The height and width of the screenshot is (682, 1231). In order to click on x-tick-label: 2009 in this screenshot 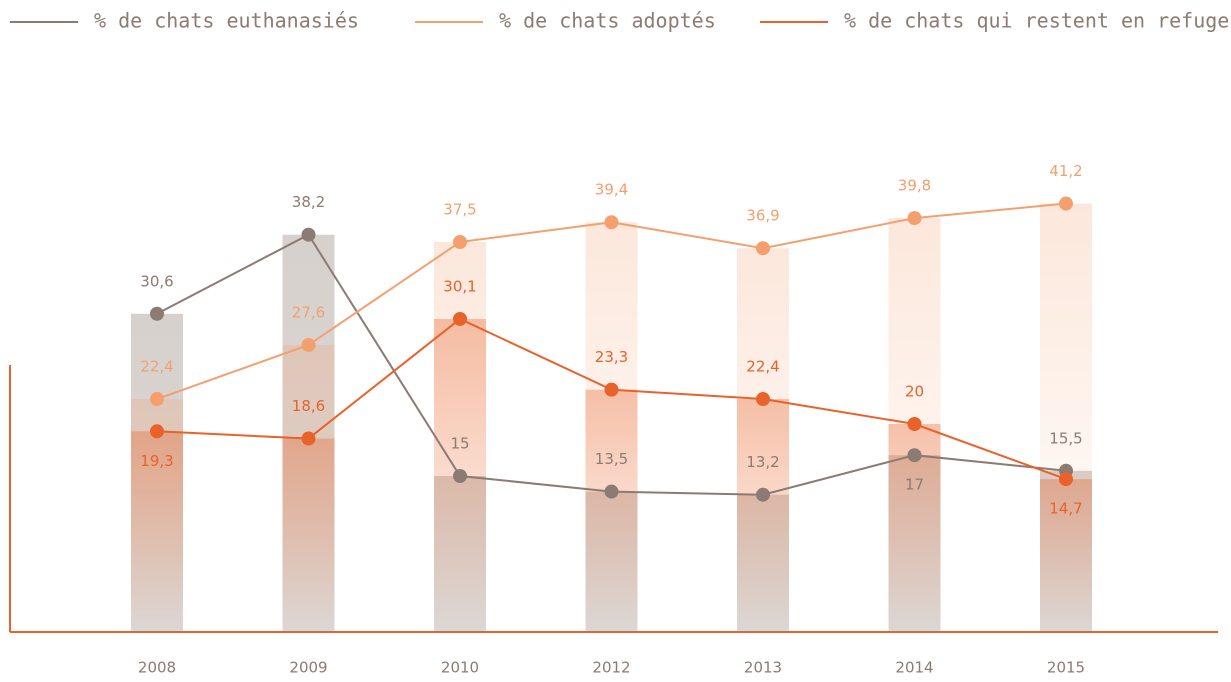, I will do `click(308, 668)`.